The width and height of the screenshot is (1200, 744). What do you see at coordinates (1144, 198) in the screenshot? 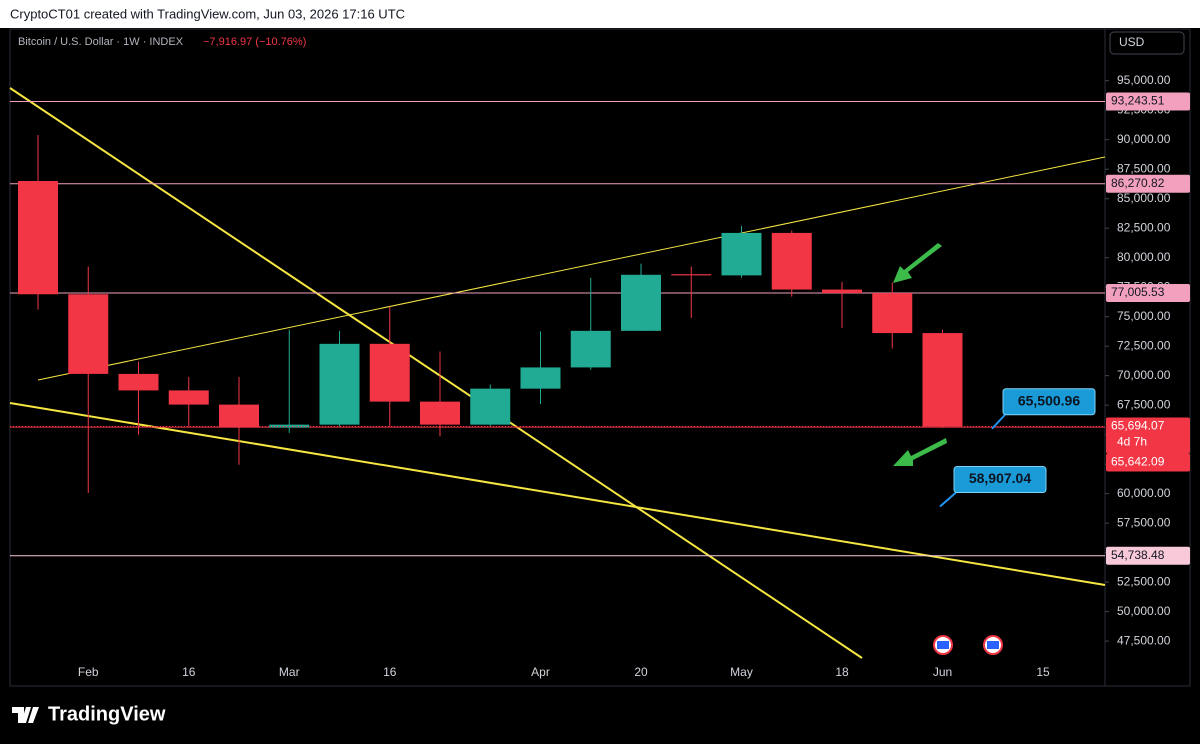
I see `y-tick-label: 85,000.00` at bounding box center [1144, 198].